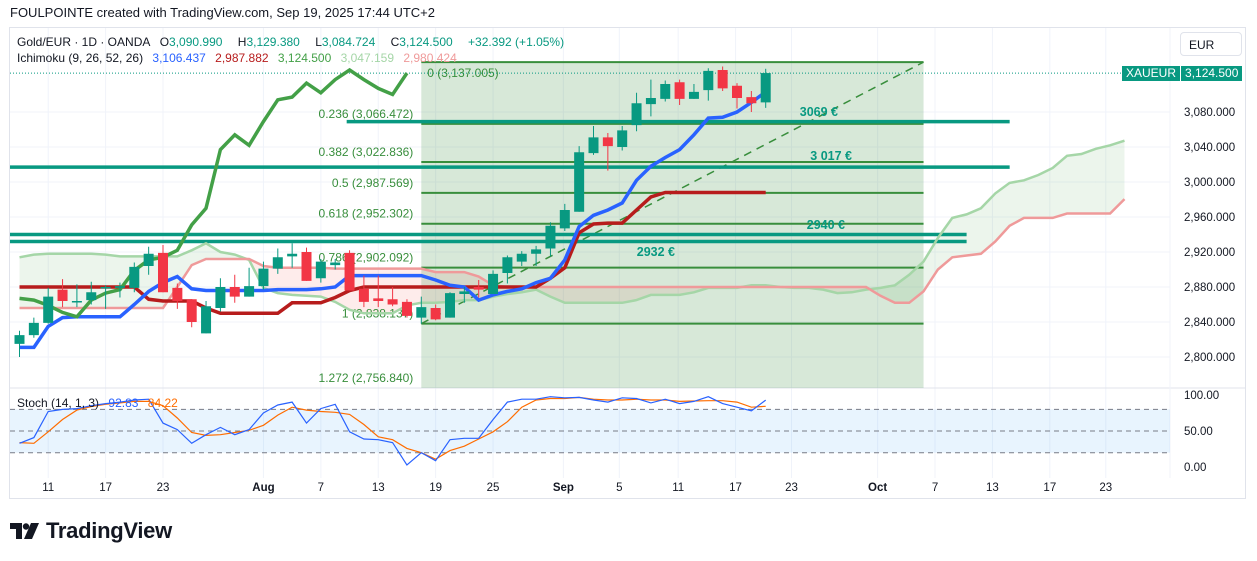 The image size is (1257, 561). What do you see at coordinates (992, 488) in the screenshot?
I see `time-axis-label: 13` at bounding box center [992, 488].